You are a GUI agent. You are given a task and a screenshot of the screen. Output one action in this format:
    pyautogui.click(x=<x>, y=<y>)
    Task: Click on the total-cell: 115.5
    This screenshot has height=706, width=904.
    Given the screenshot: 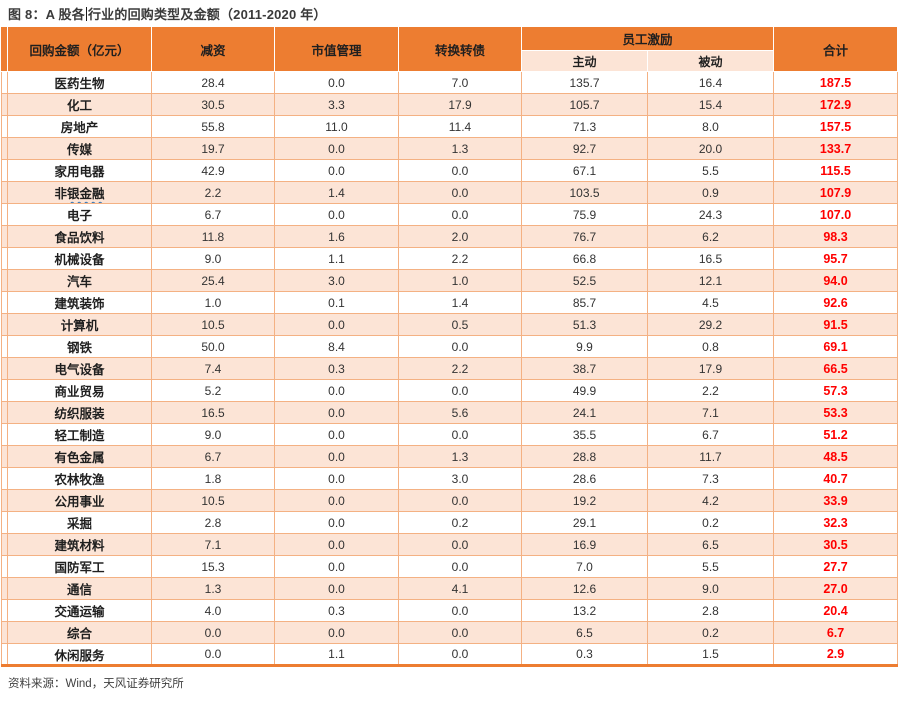 What is the action you would take?
    pyautogui.click(x=836, y=170)
    